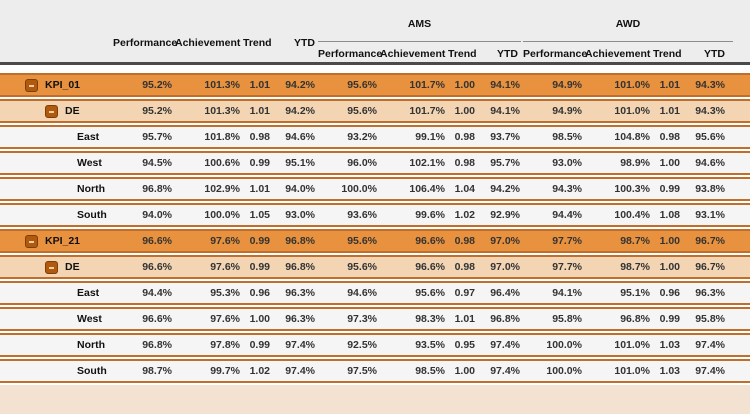  I want to click on value-cell: 96.7%, so click(710, 241).